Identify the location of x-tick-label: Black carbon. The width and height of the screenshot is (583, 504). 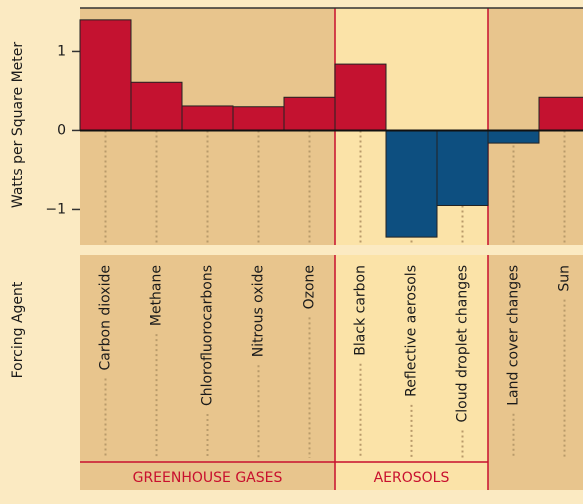
(361, 310).